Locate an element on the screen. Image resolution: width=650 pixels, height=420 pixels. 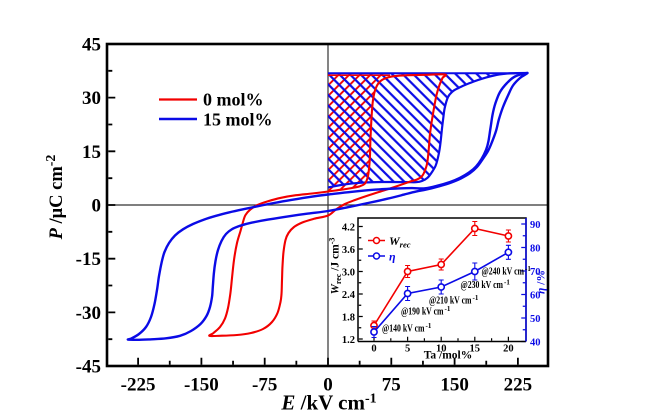
svg-text: 0 mol% is located at coordinates (233, 100).